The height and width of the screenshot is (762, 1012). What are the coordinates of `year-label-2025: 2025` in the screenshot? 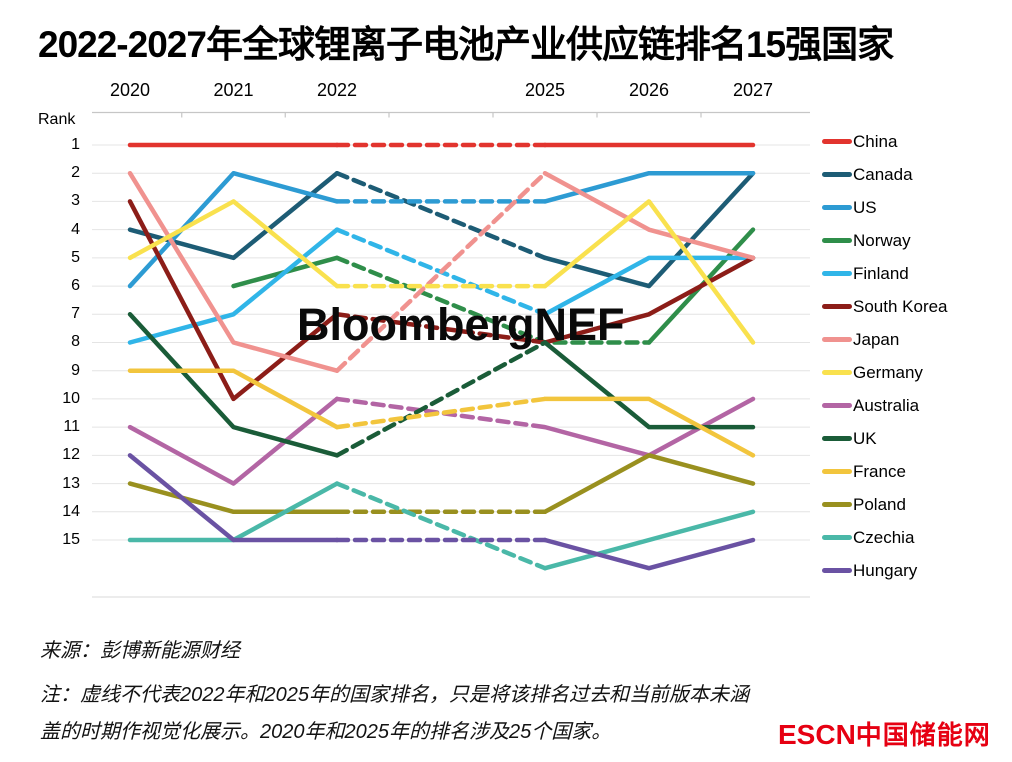 It's located at (545, 90).